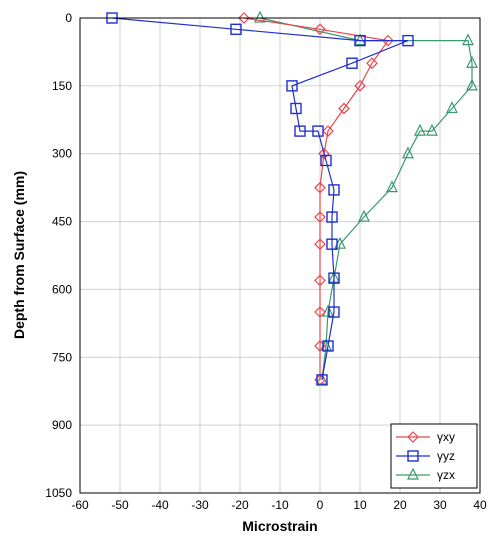  I want to click on x-tick-label: 10, so click(360, 505).